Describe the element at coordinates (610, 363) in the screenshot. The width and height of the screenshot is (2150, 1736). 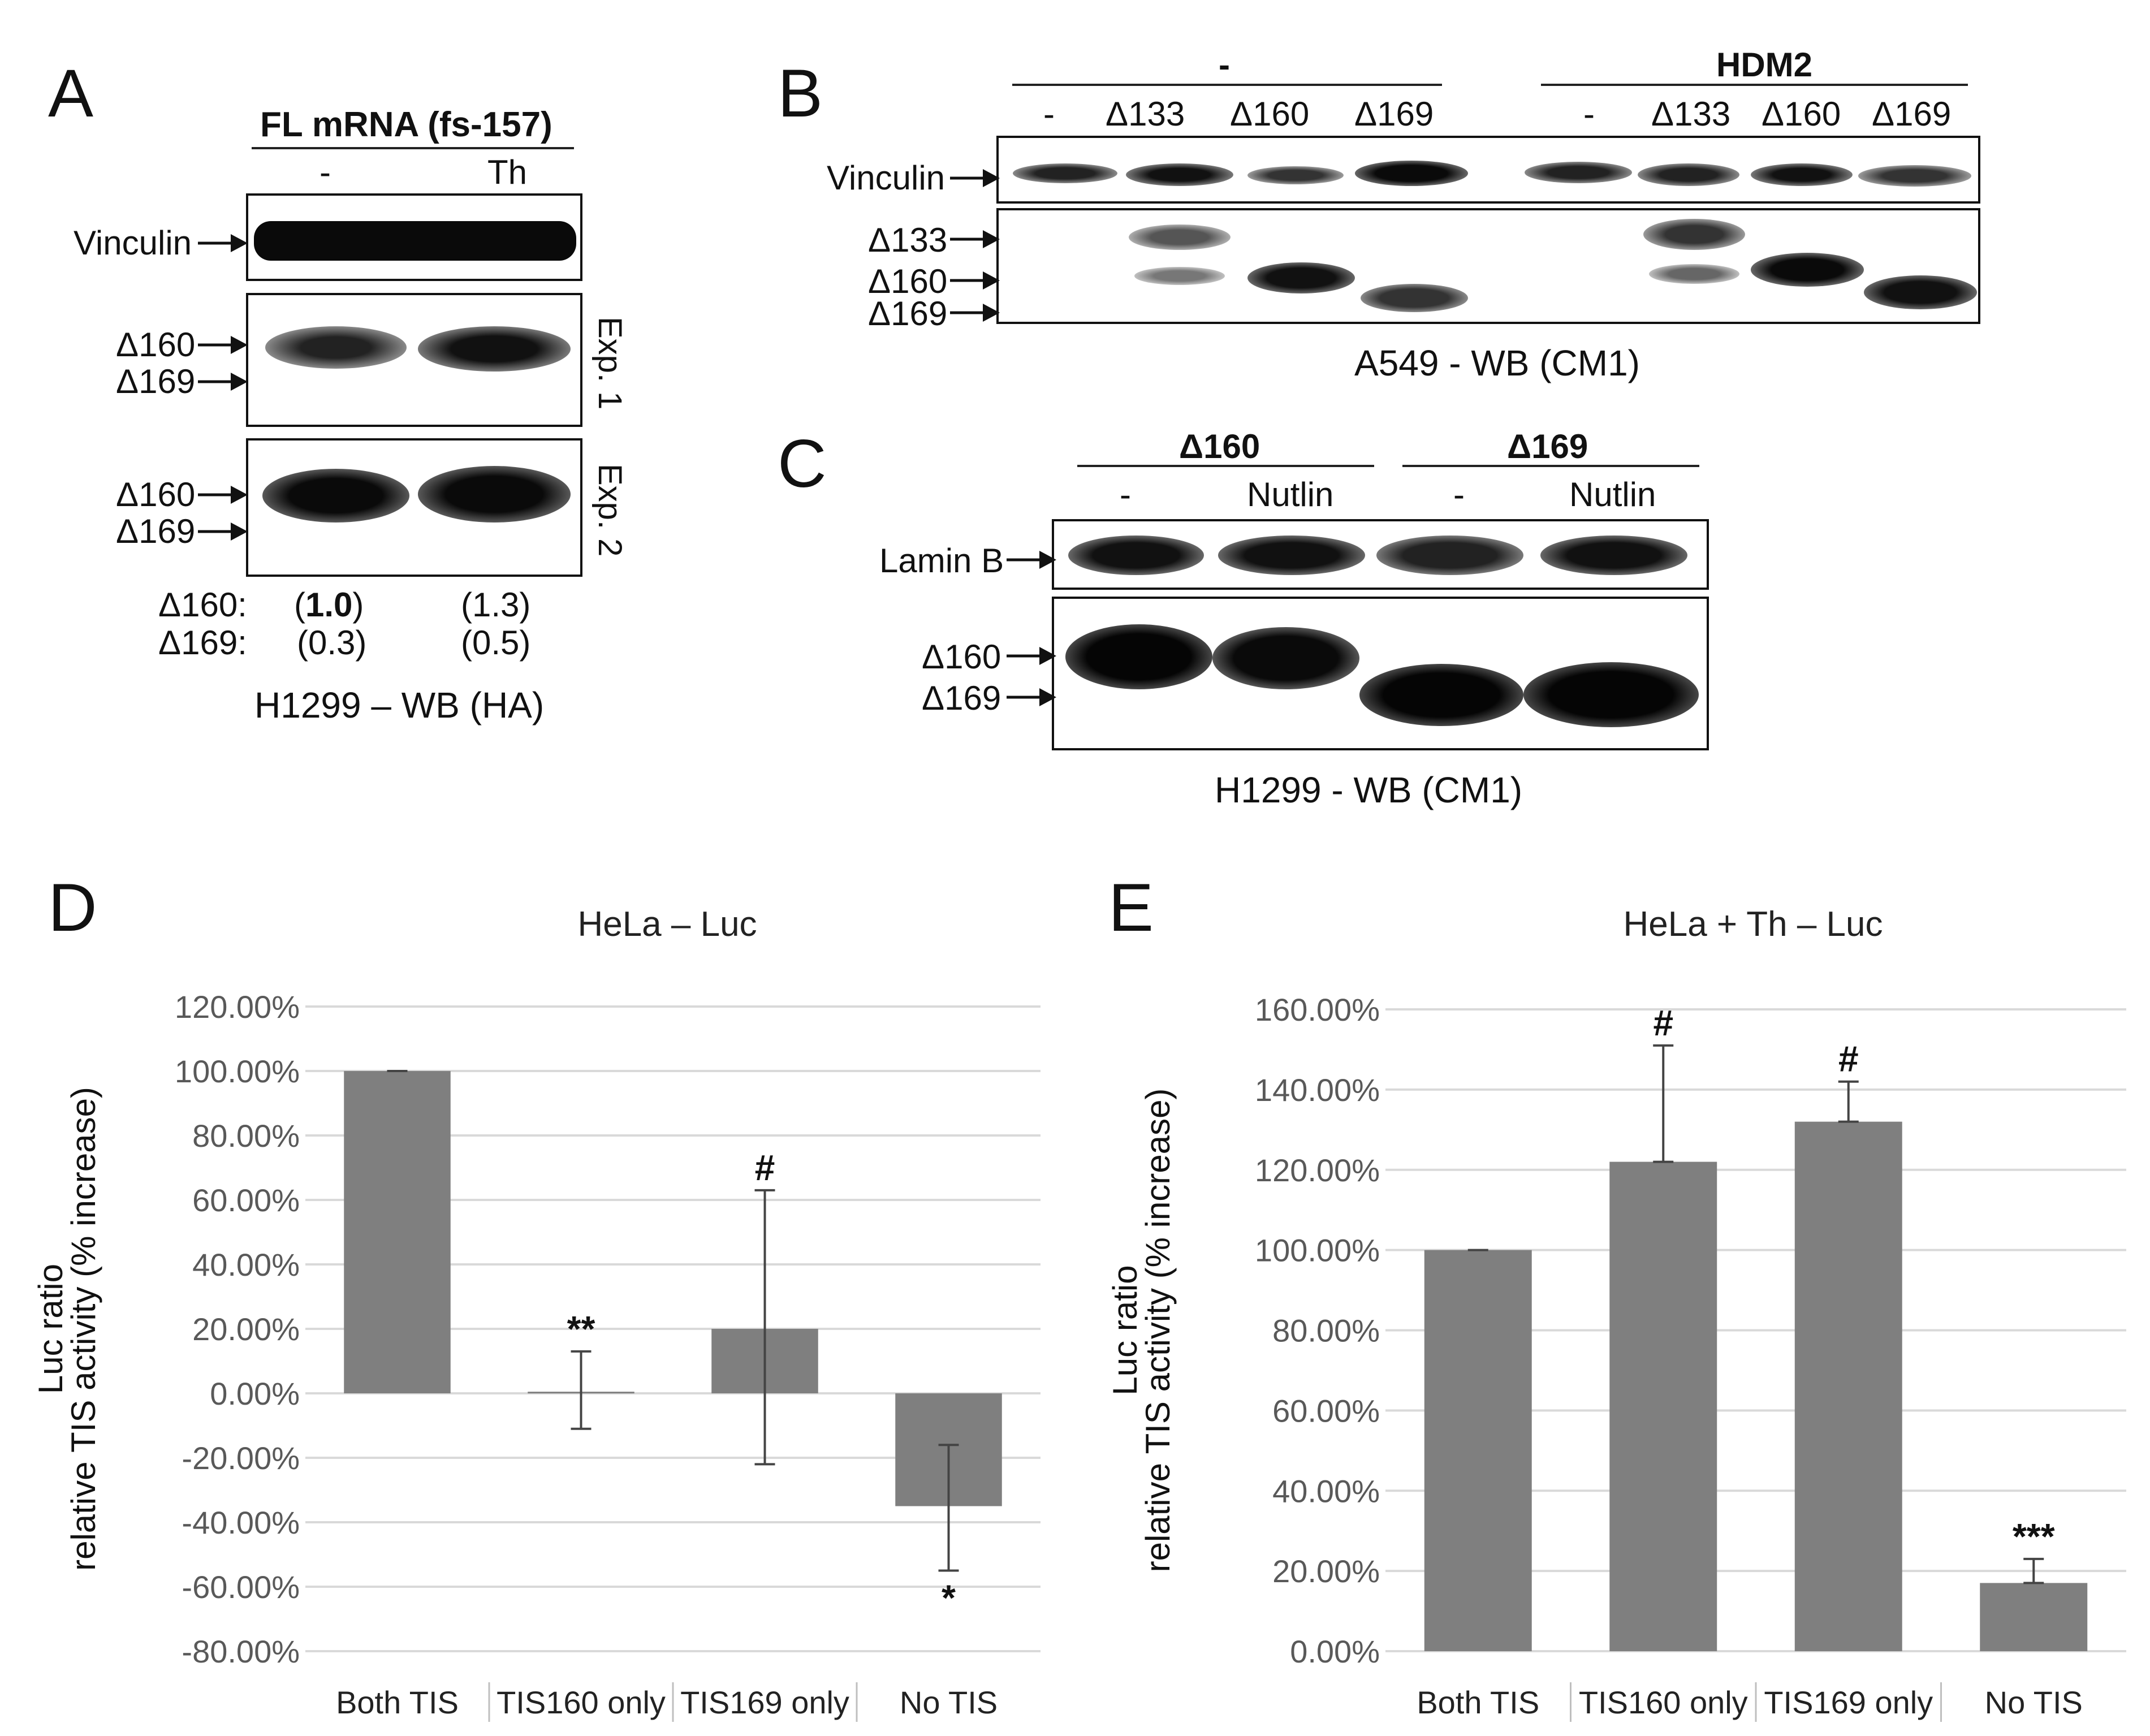
I see `panel-a-exp1-side-label: Exp. 1` at that location.